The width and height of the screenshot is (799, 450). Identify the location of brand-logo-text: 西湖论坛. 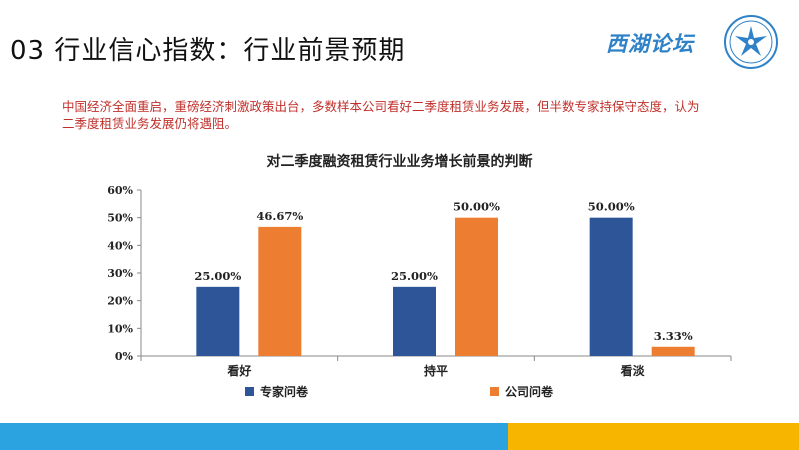
(650, 43).